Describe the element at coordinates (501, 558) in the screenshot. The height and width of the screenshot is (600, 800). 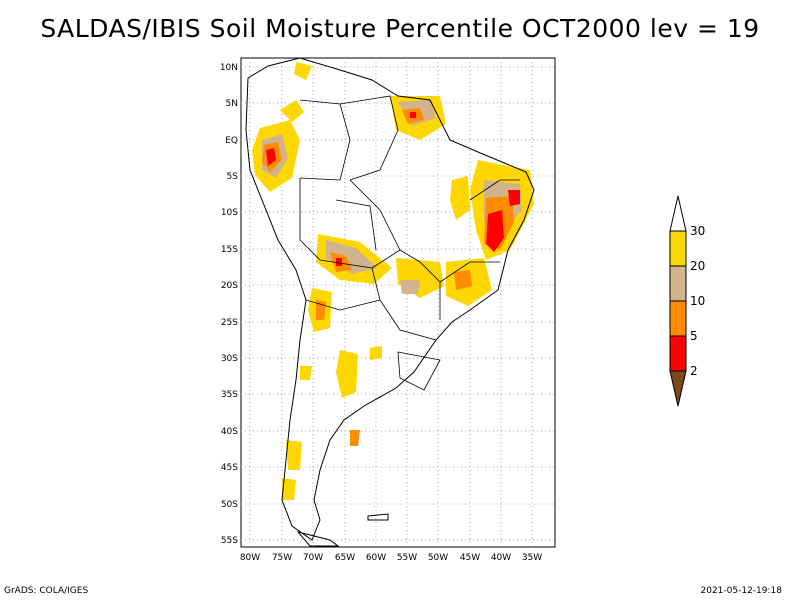
I see `lon-label: 40W` at that location.